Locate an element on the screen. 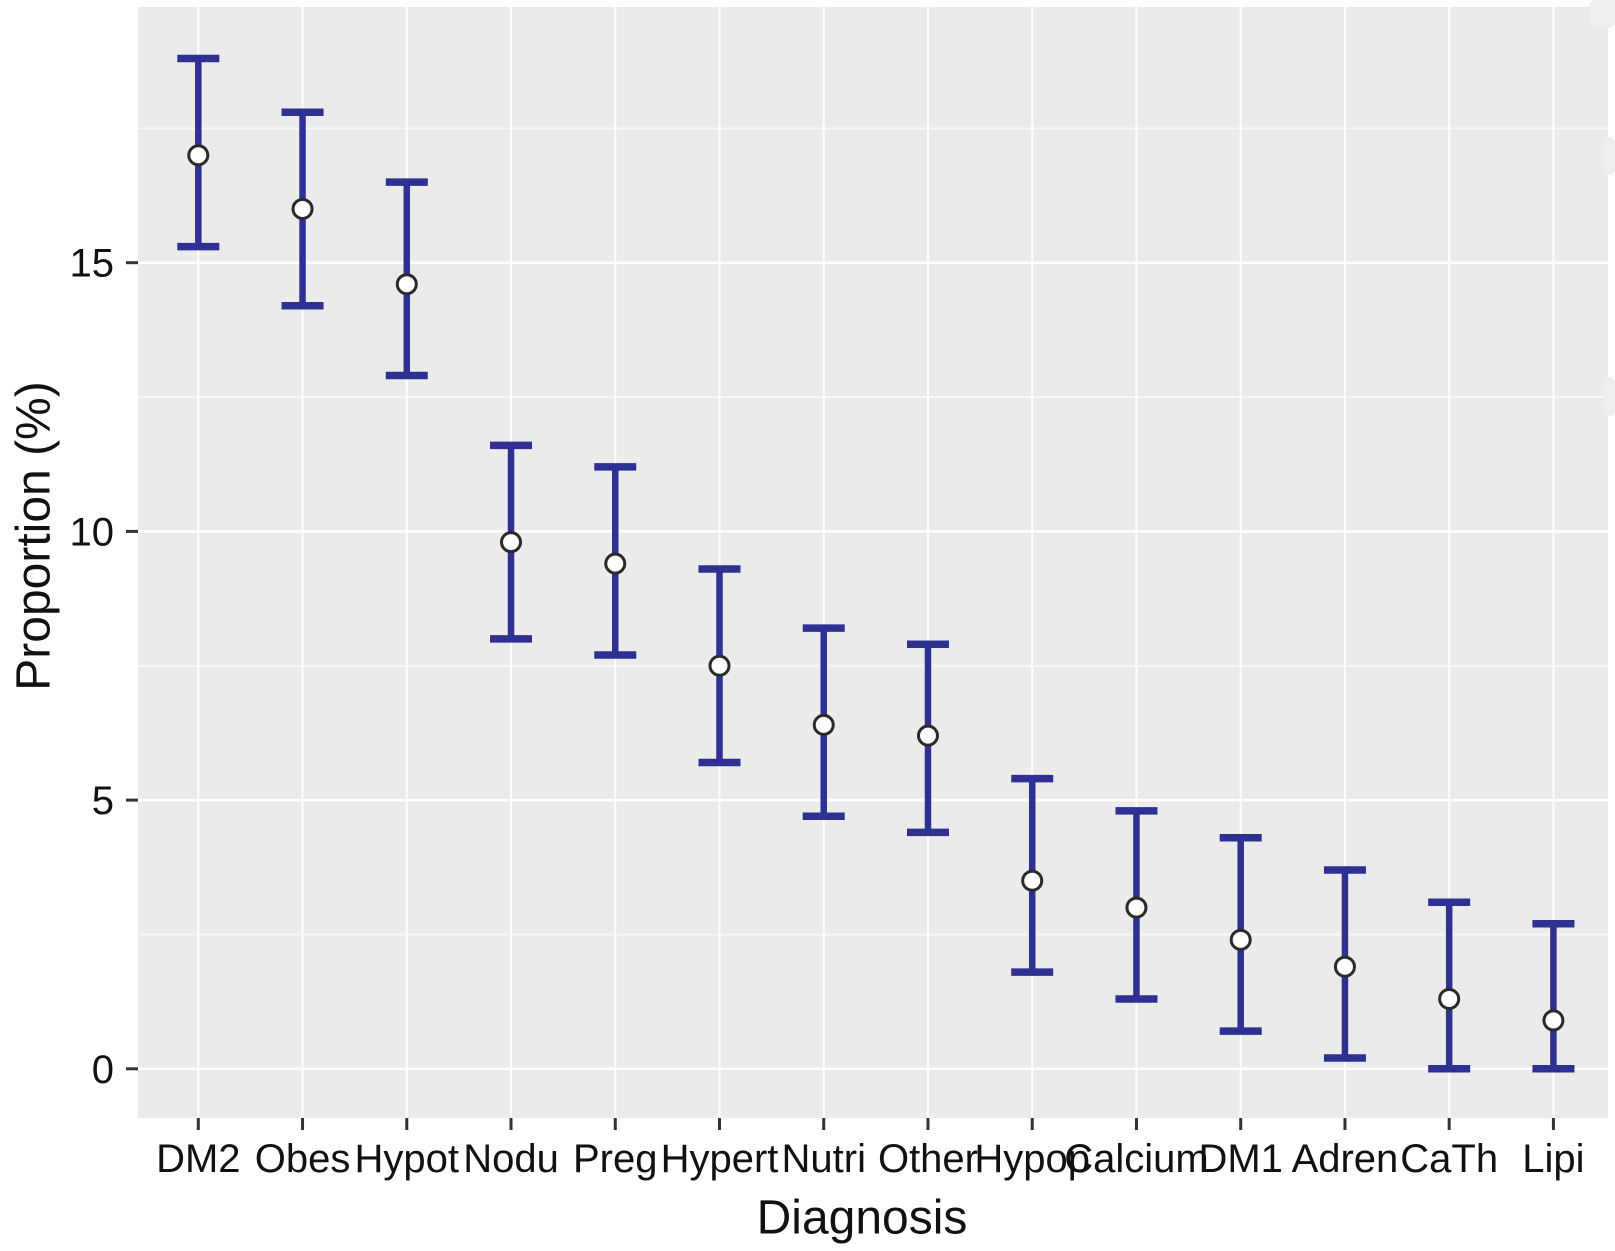 The image size is (1615, 1251). x-tick-label: DM2 is located at coordinates (198, 1159).